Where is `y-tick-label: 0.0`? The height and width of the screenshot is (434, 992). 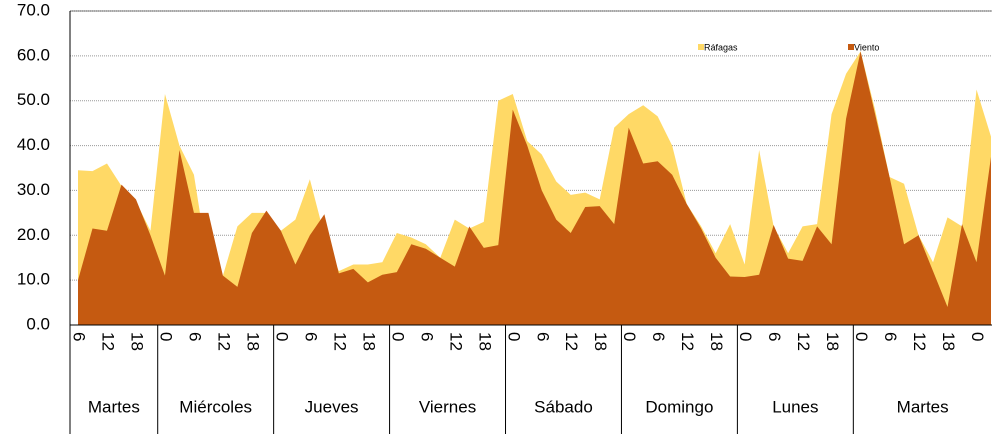
y-tick-label: 0.0 is located at coordinates (38, 323).